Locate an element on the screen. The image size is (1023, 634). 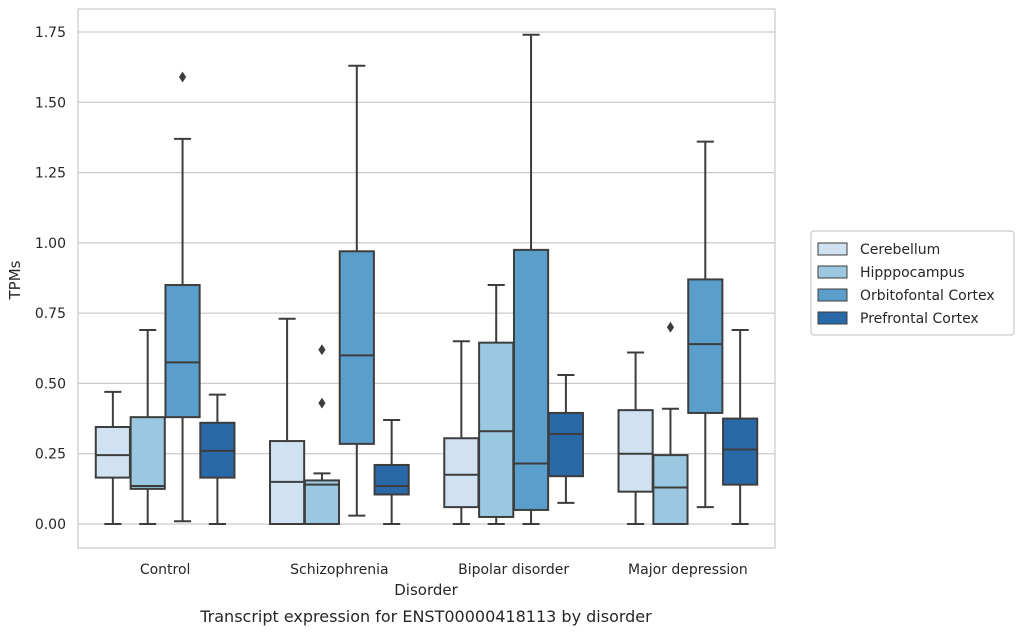
x-tick-label: Control is located at coordinates (165, 570).